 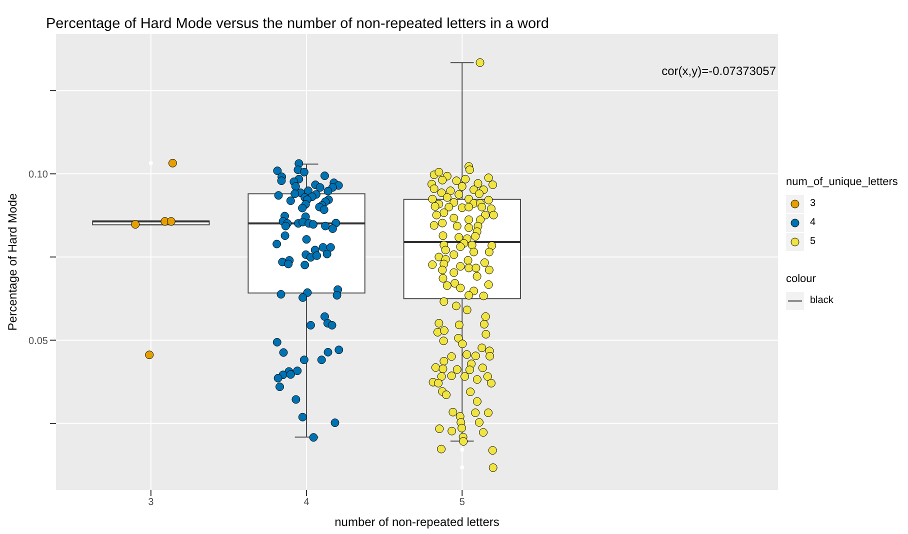 I want to click on chart-title: Percentage of Hard Mode versus the number of non-repeated letters in a word, so click(x=297, y=24).